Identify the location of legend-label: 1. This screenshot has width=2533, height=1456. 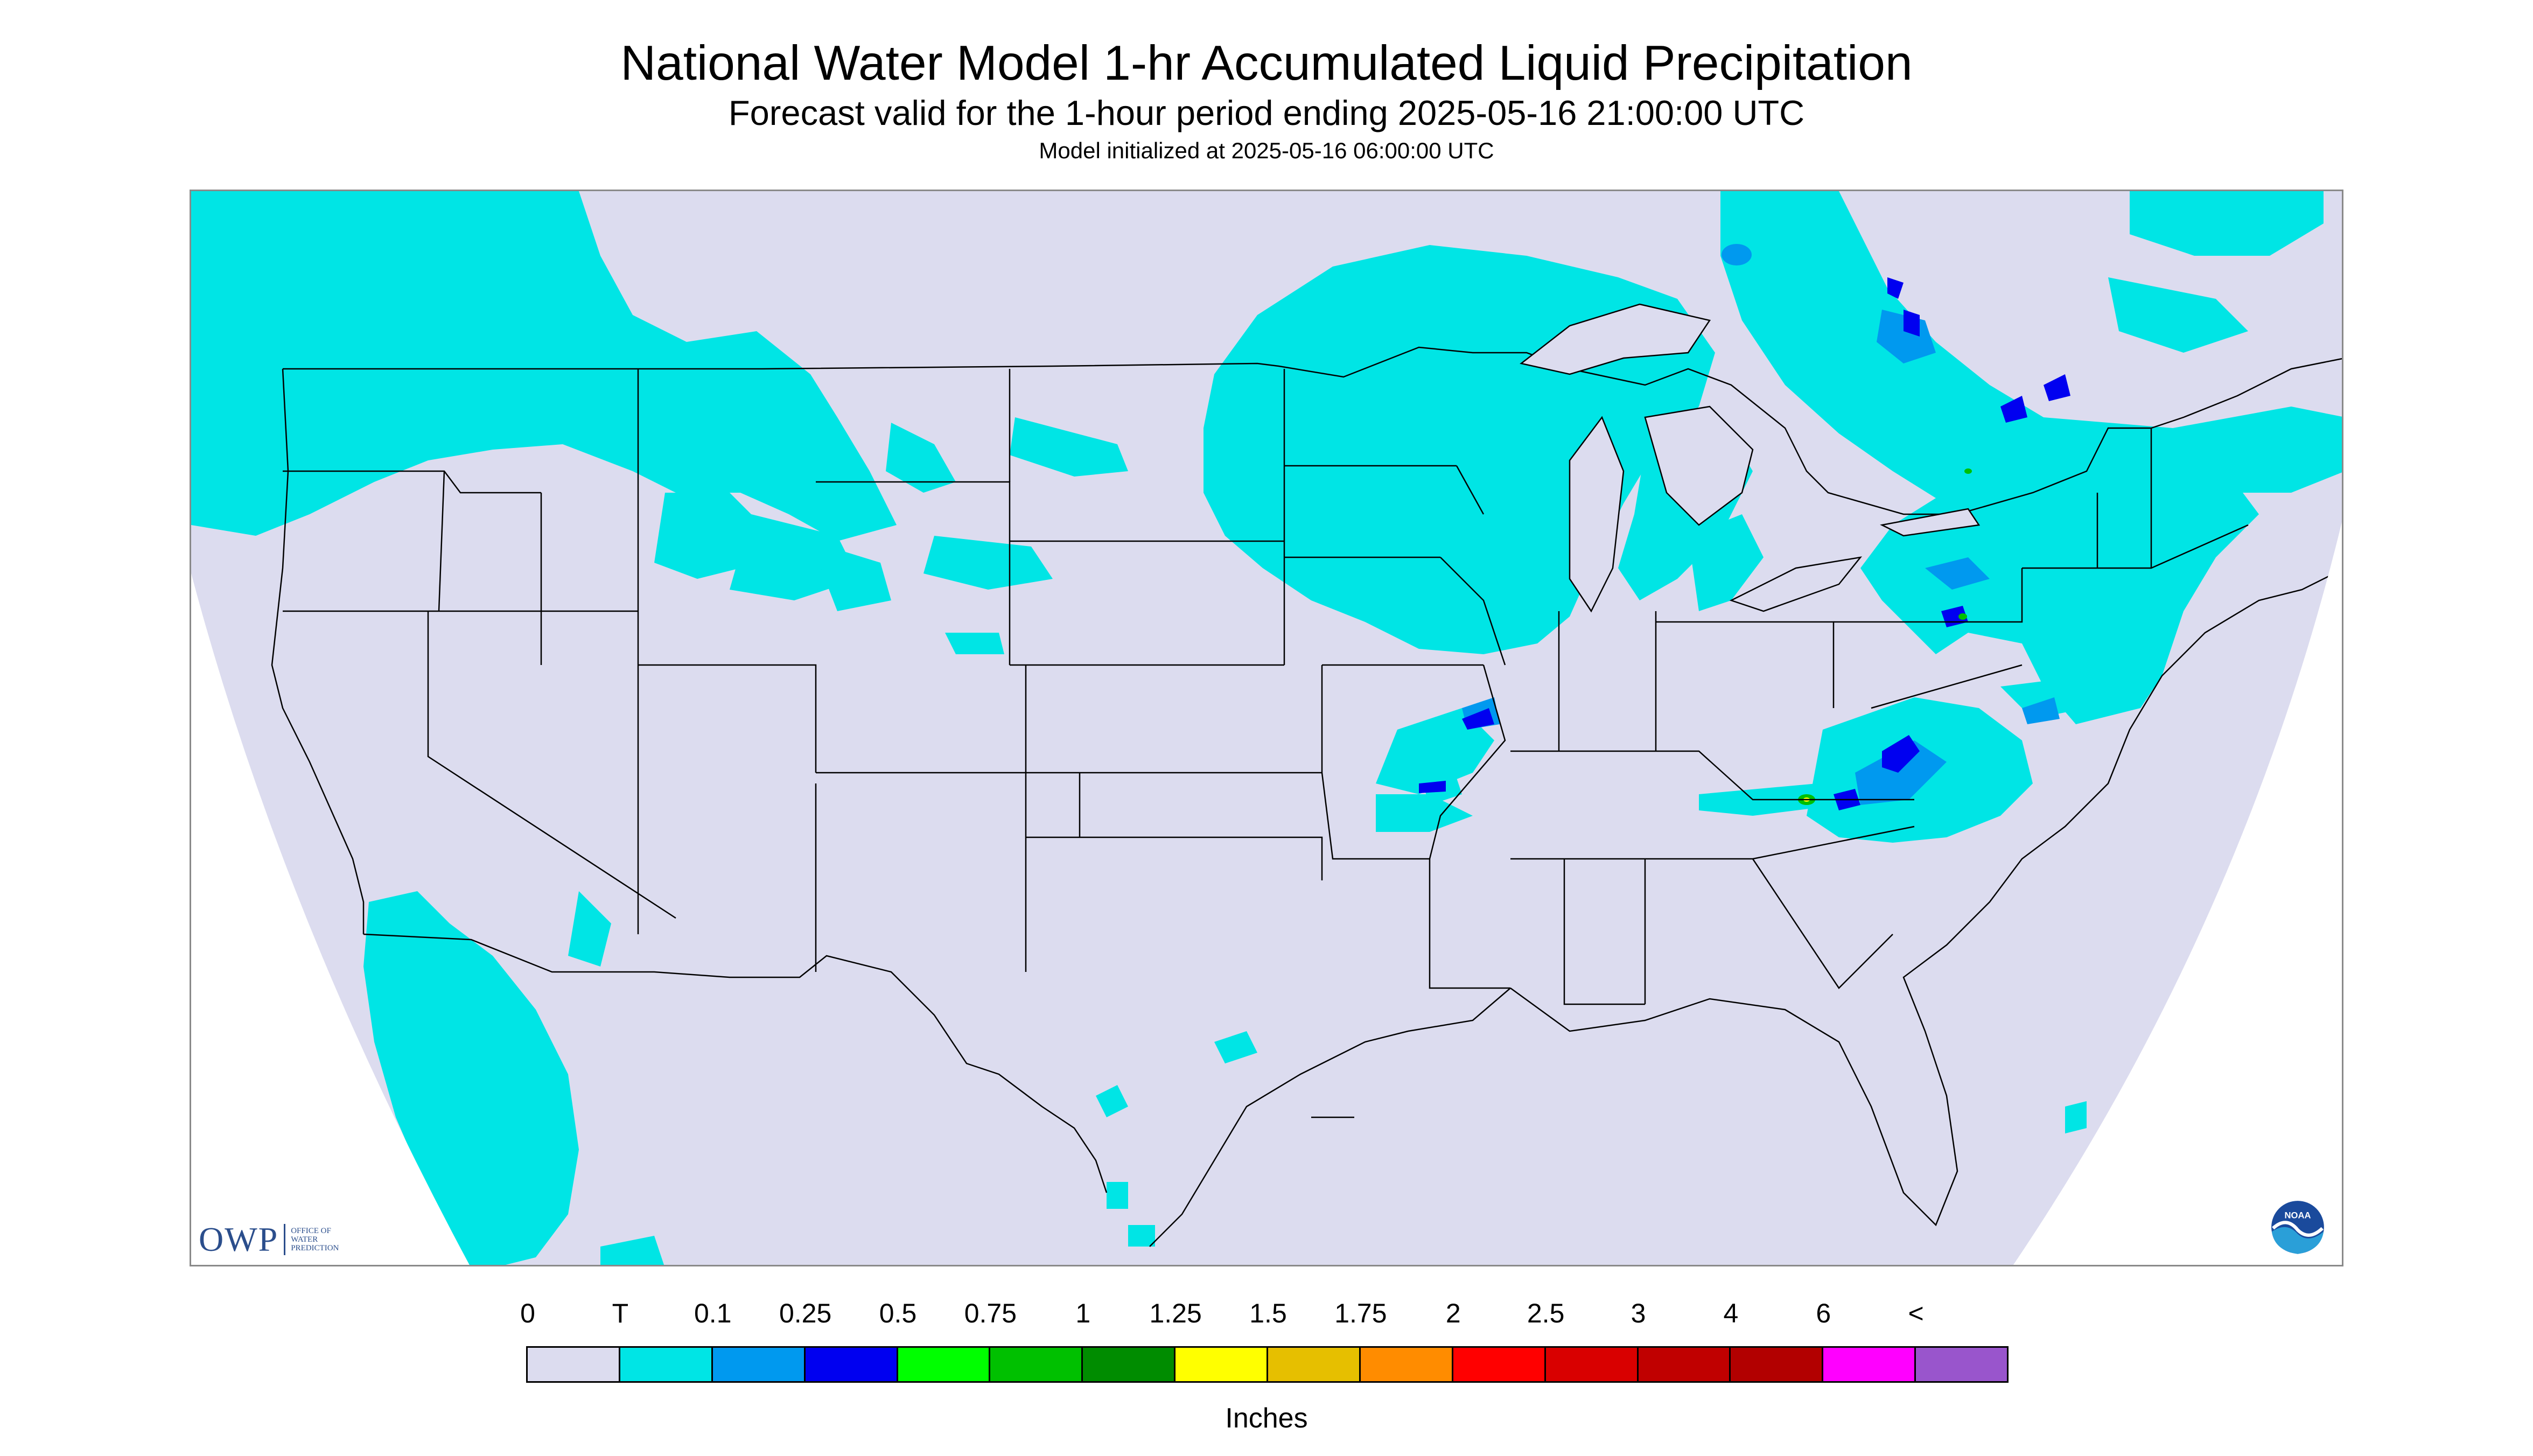
(1083, 1313).